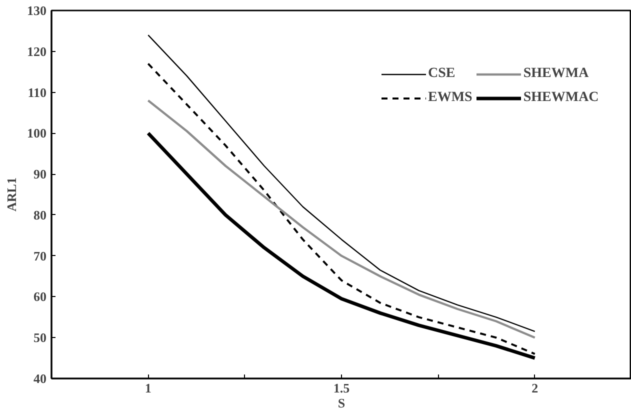  Describe the element at coordinates (37, 92) in the screenshot. I see `y-tick-label: 110` at that location.